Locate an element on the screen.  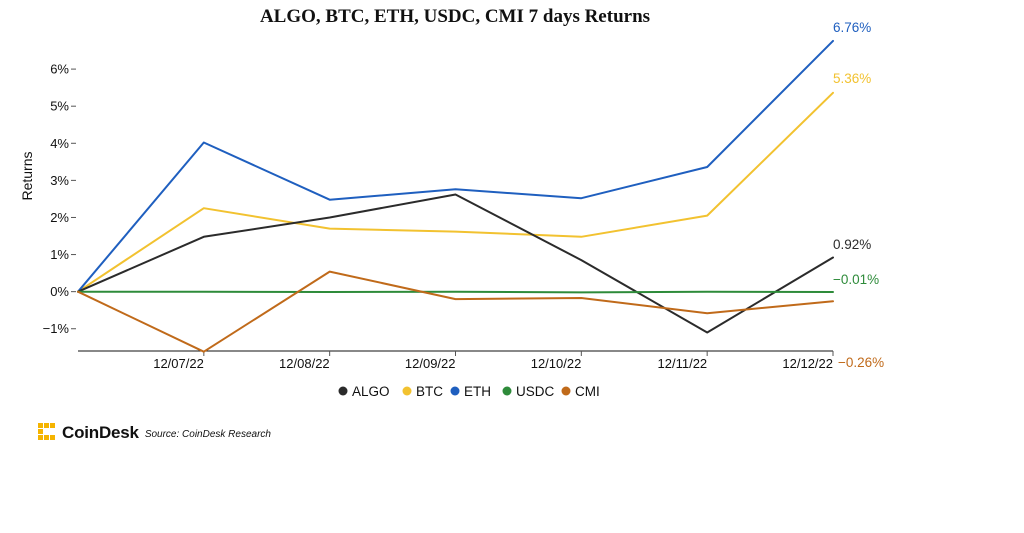
y-tick-label: 2% is located at coordinates (59, 217).